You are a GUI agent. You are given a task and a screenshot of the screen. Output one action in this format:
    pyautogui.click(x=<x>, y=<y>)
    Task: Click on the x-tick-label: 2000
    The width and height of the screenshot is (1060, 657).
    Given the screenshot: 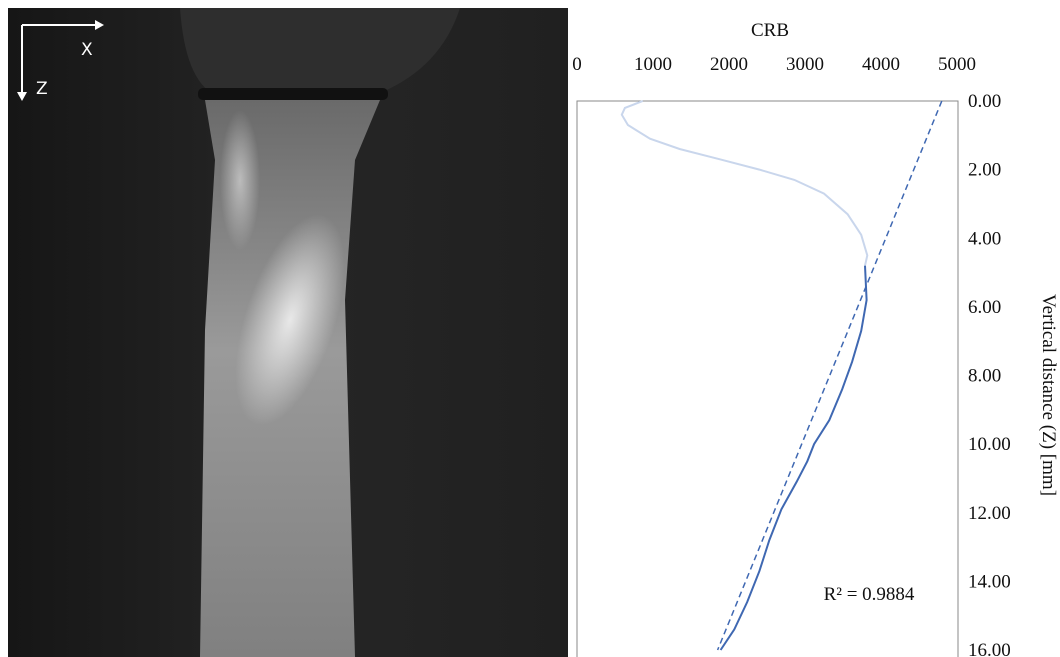 What is the action you would take?
    pyautogui.click(x=729, y=64)
    